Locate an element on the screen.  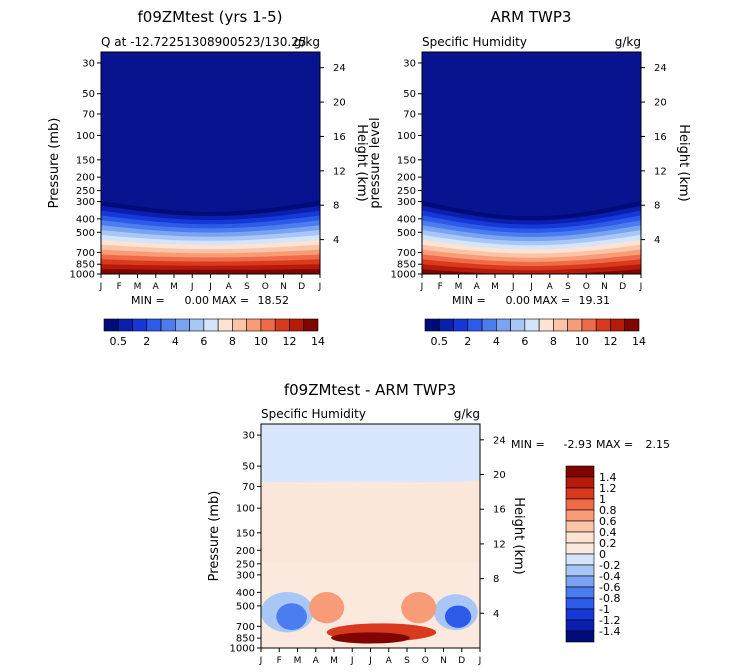
month-tick-label: S is located at coordinates (407, 661).